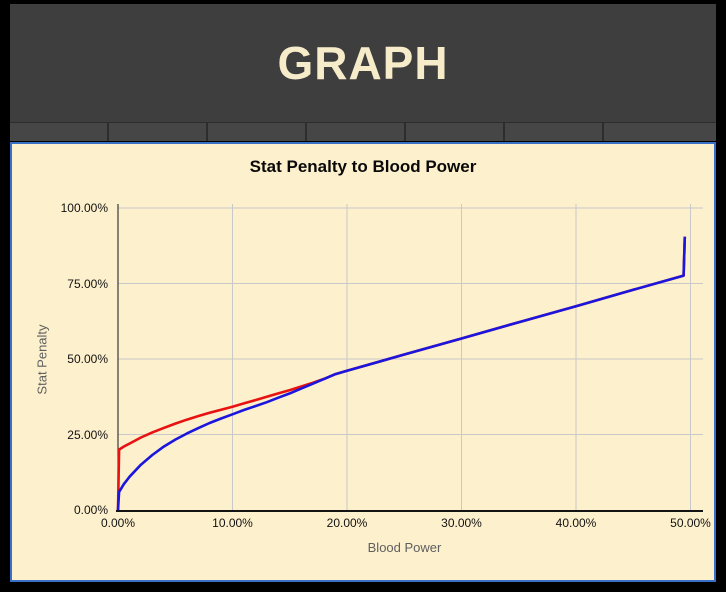 This screenshot has width=726, height=592. What do you see at coordinates (90, 510) in the screenshot?
I see `y-tick-label: 0.00%` at bounding box center [90, 510].